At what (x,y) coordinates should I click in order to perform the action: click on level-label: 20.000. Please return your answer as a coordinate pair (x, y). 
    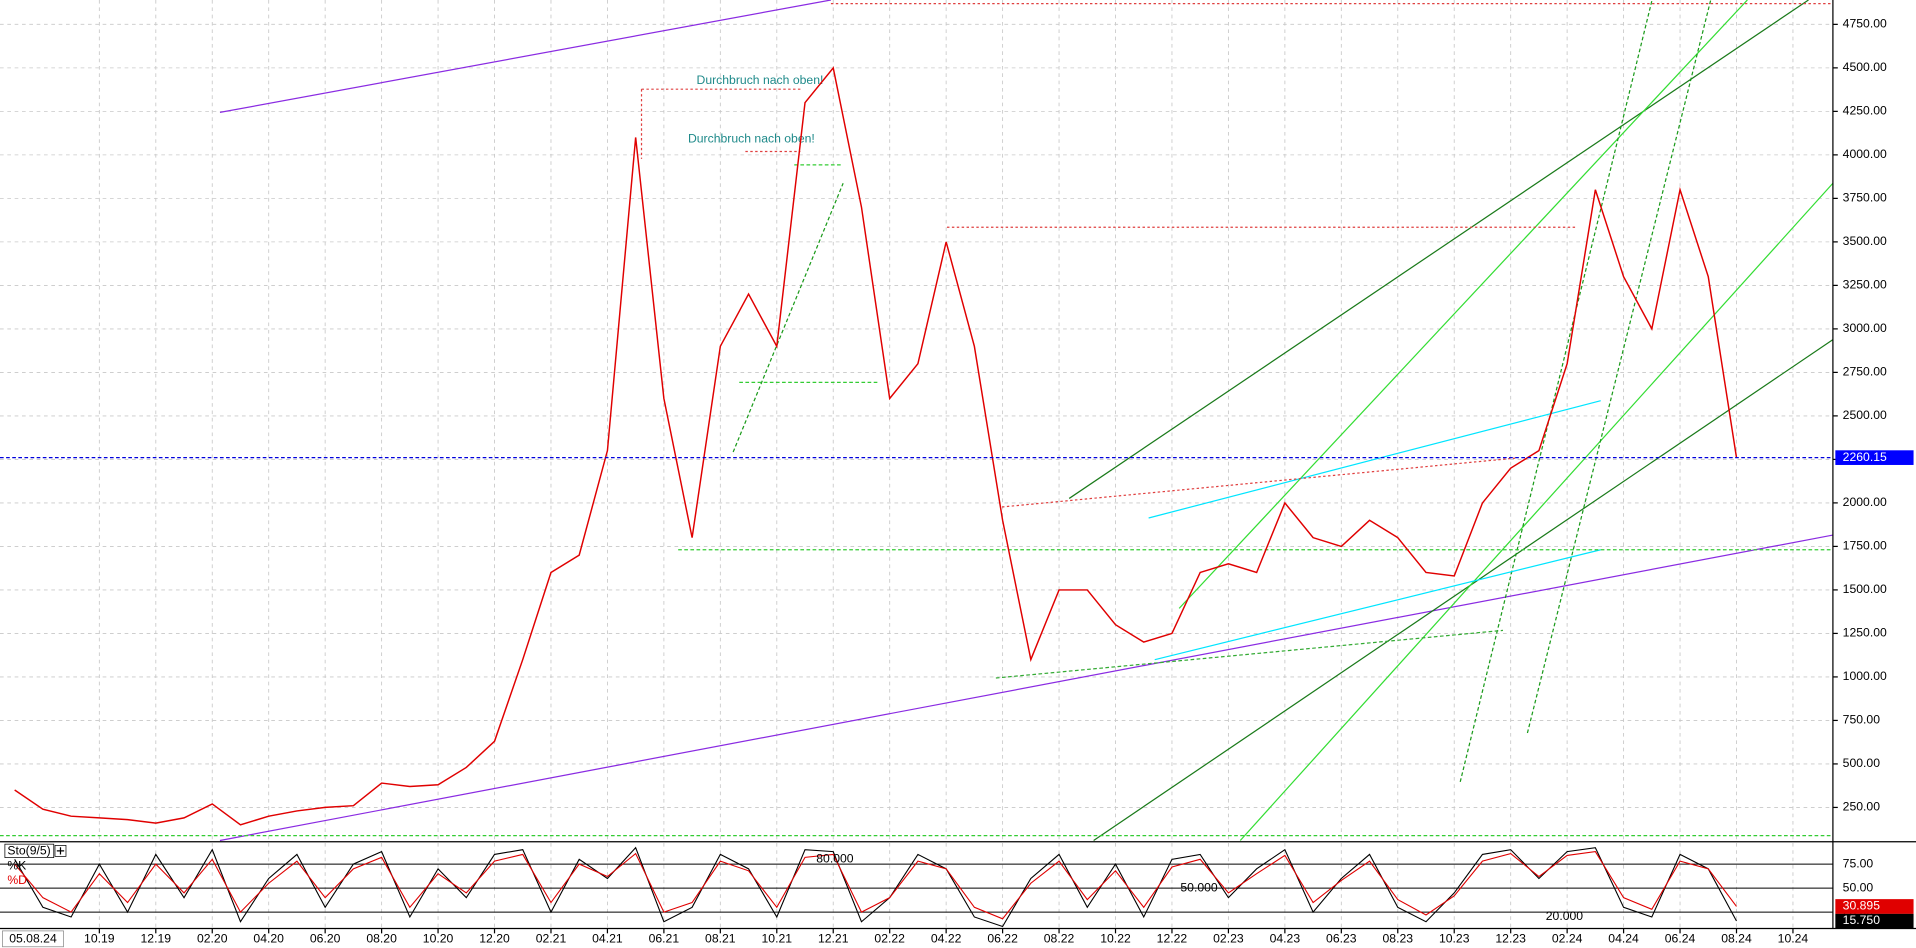
    Looking at the image, I should click on (1565, 916).